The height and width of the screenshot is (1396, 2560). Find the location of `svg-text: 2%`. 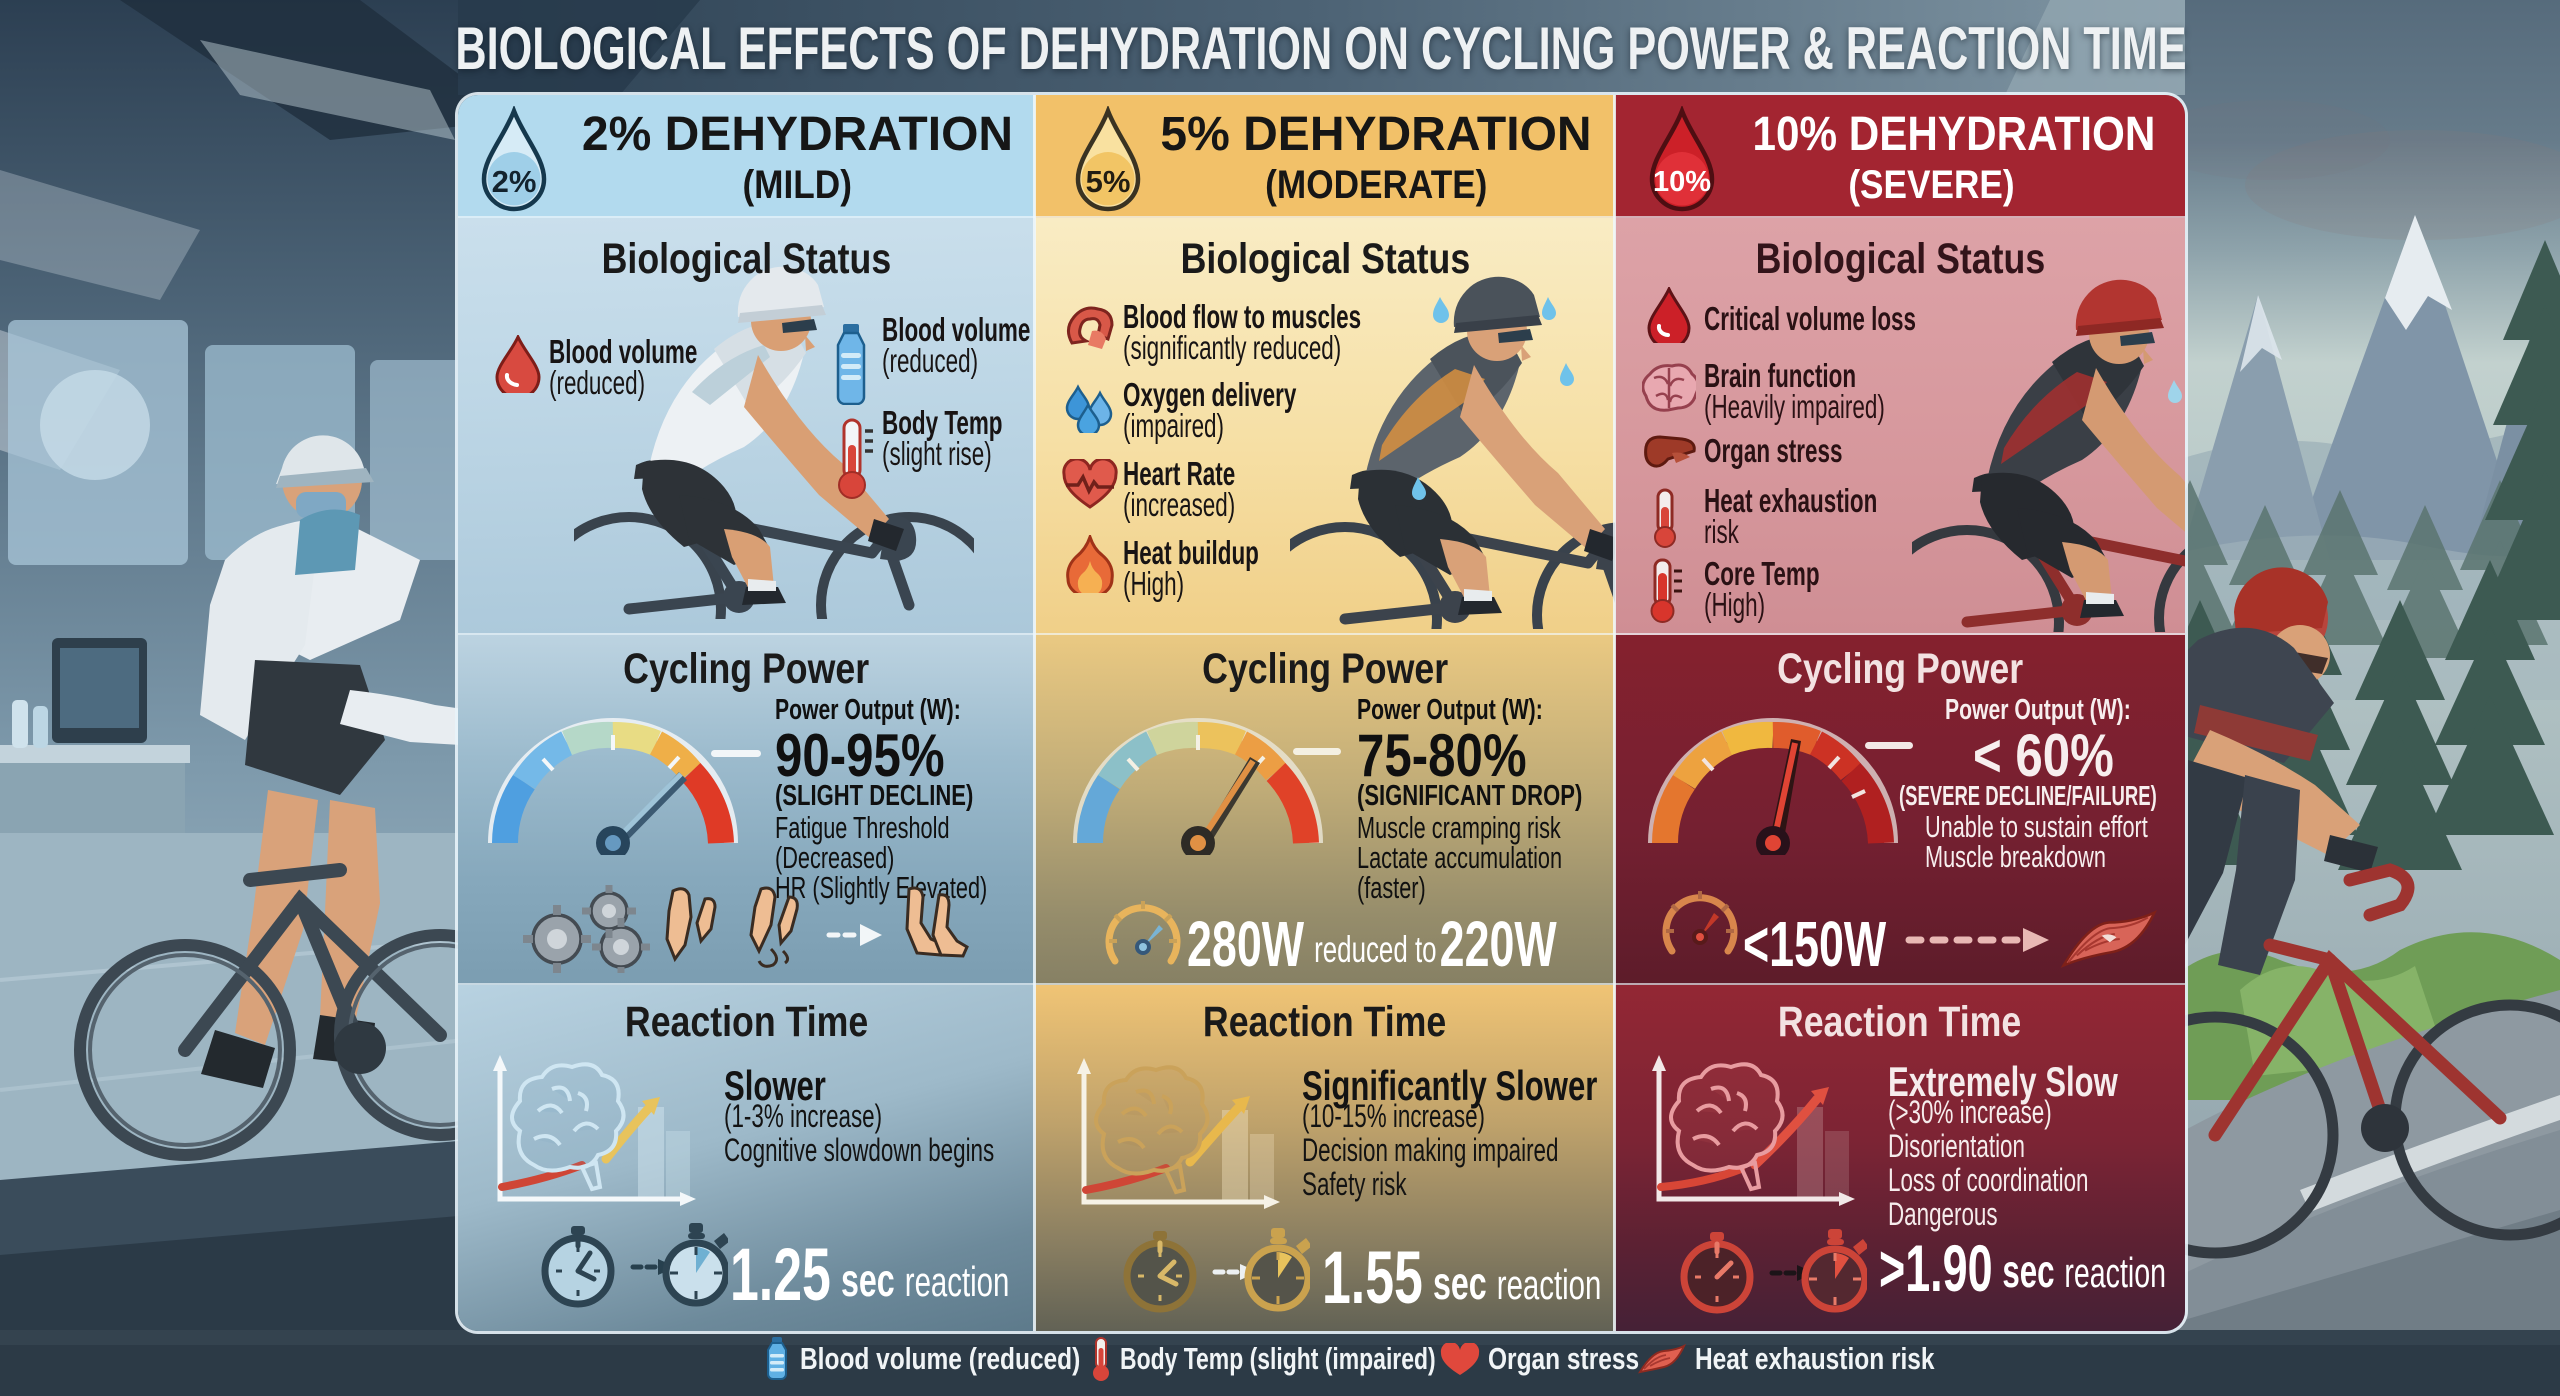

svg-text: 2% is located at coordinates (514, 181).